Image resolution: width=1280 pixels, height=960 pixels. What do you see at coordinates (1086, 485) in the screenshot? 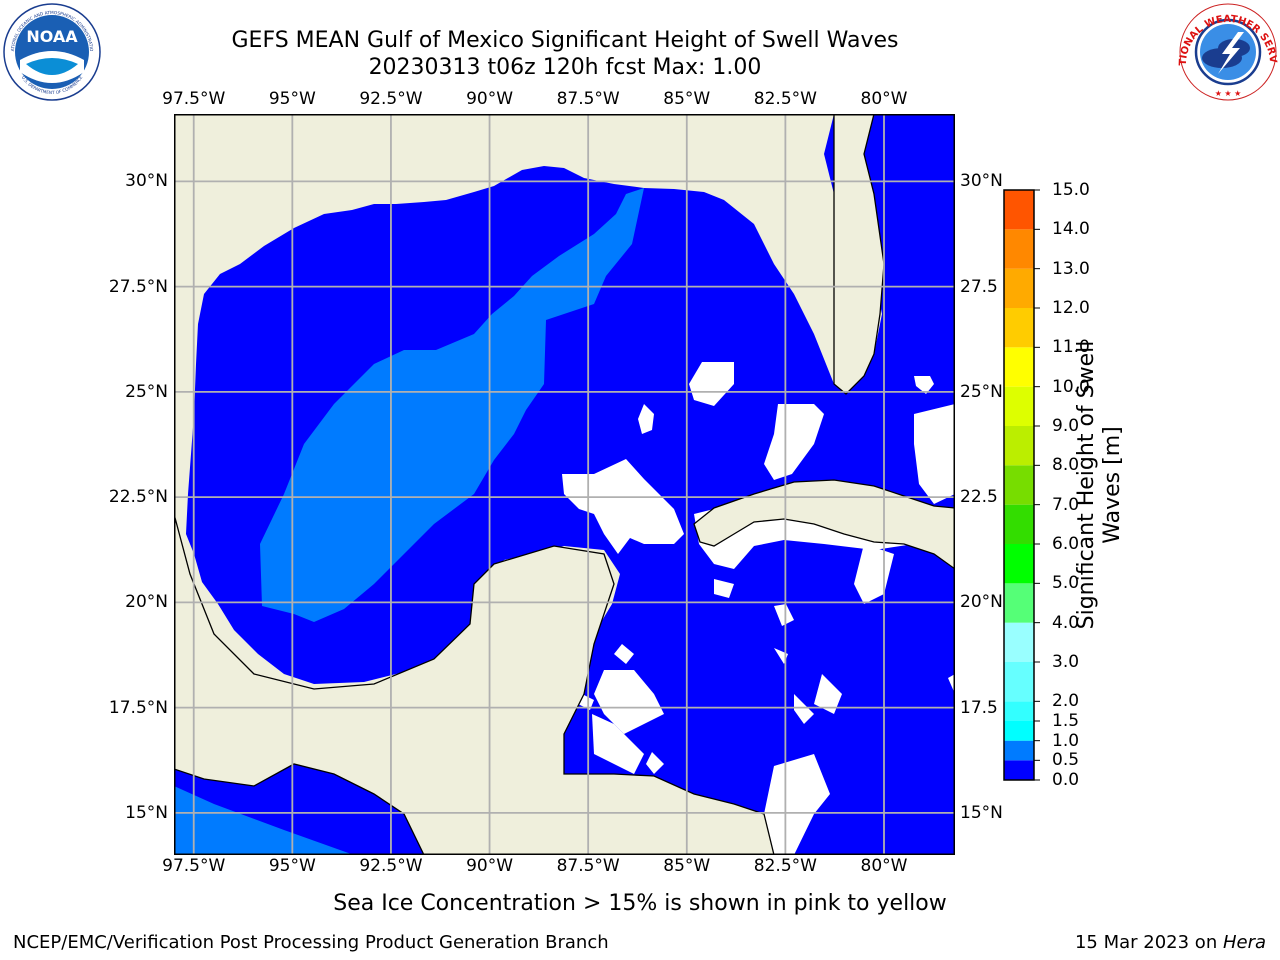
I see `colorbar-label-line1: Significant Height of Swell` at bounding box center [1086, 485].